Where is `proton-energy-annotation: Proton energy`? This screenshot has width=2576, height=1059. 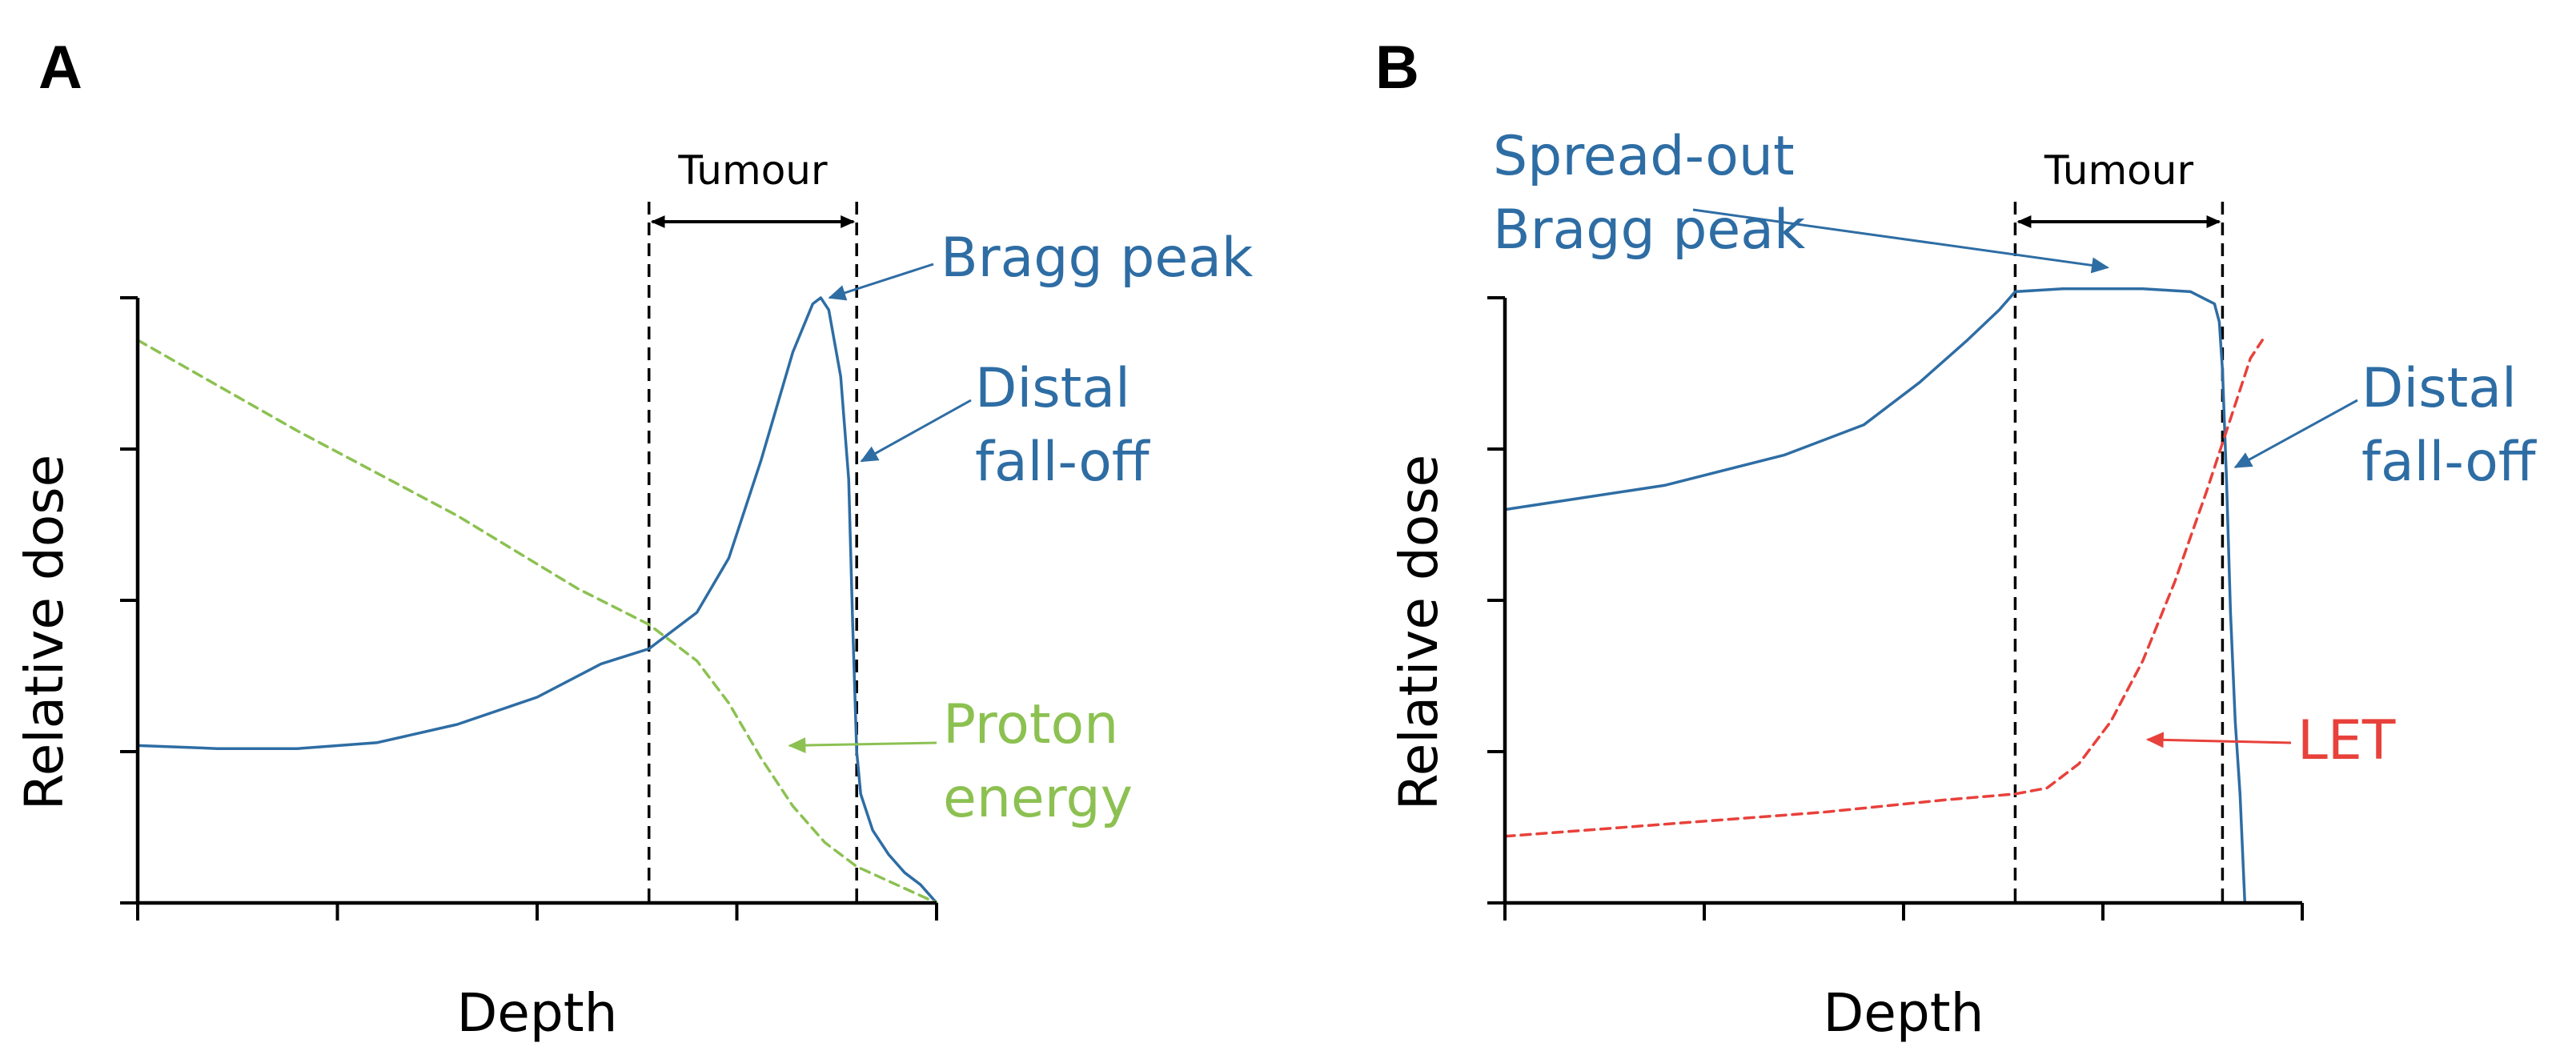 proton-energy-annotation: Proton energy is located at coordinates (1038, 761).